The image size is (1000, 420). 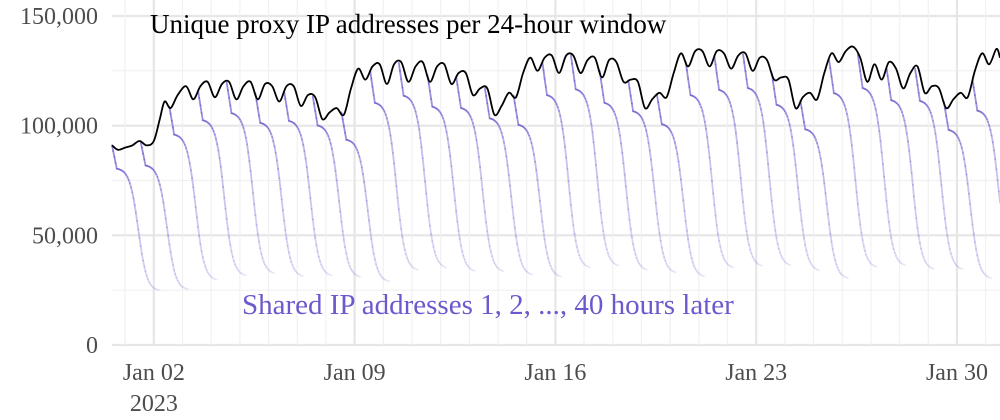 I want to click on y-tick-label: 0, so click(x=92, y=346).